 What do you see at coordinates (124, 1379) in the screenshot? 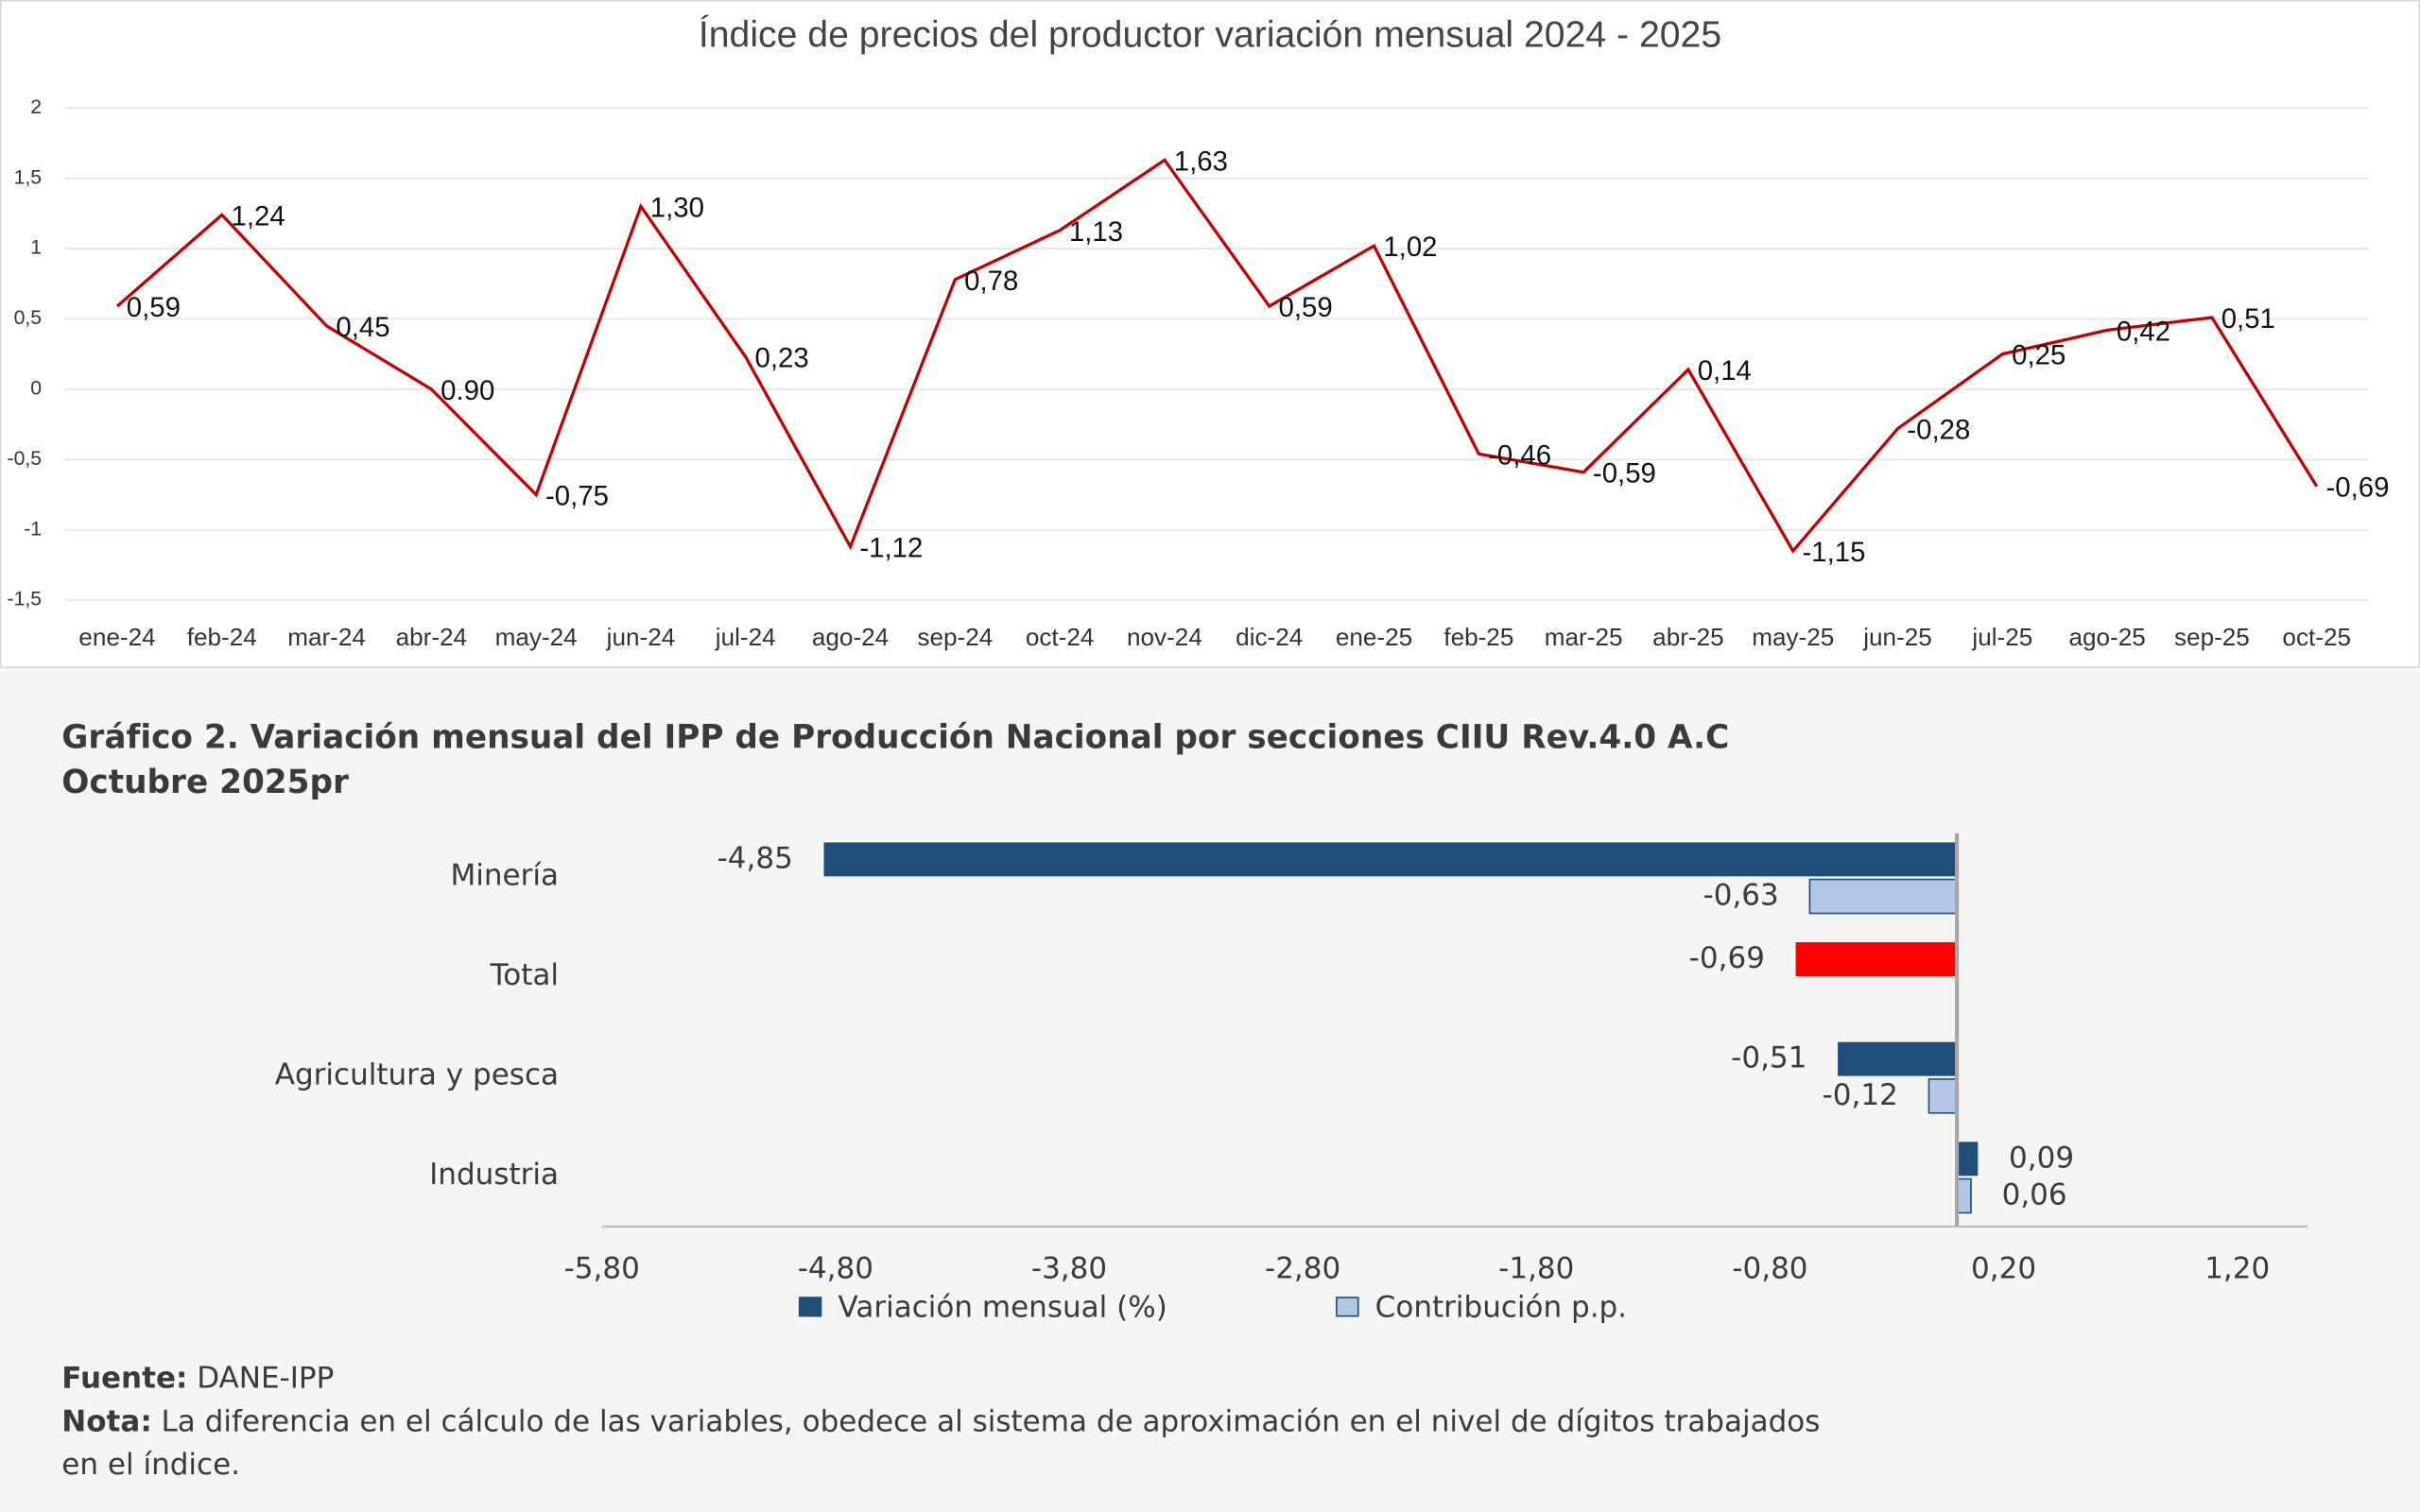
I see `source-label: Fuente:` at bounding box center [124, 1379].